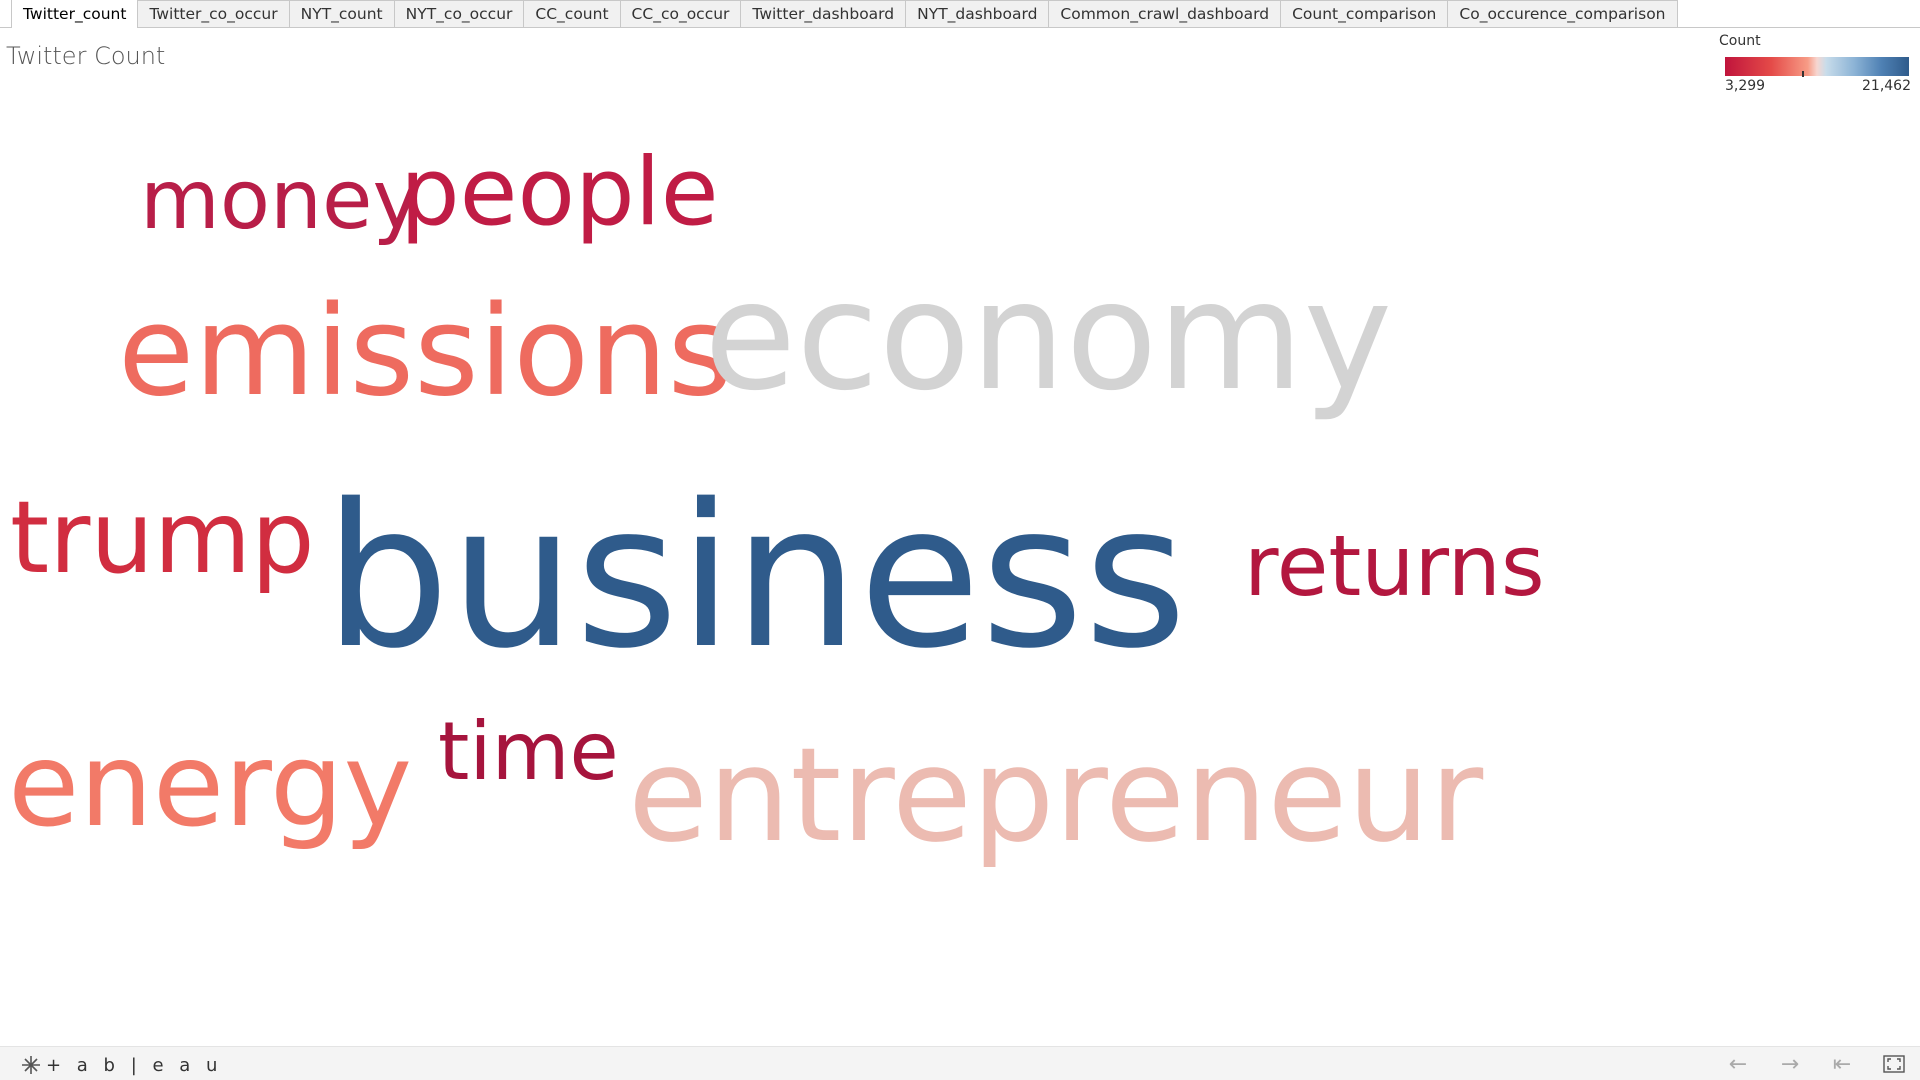  I want to click on word-trump: trump, so click(162, 537).